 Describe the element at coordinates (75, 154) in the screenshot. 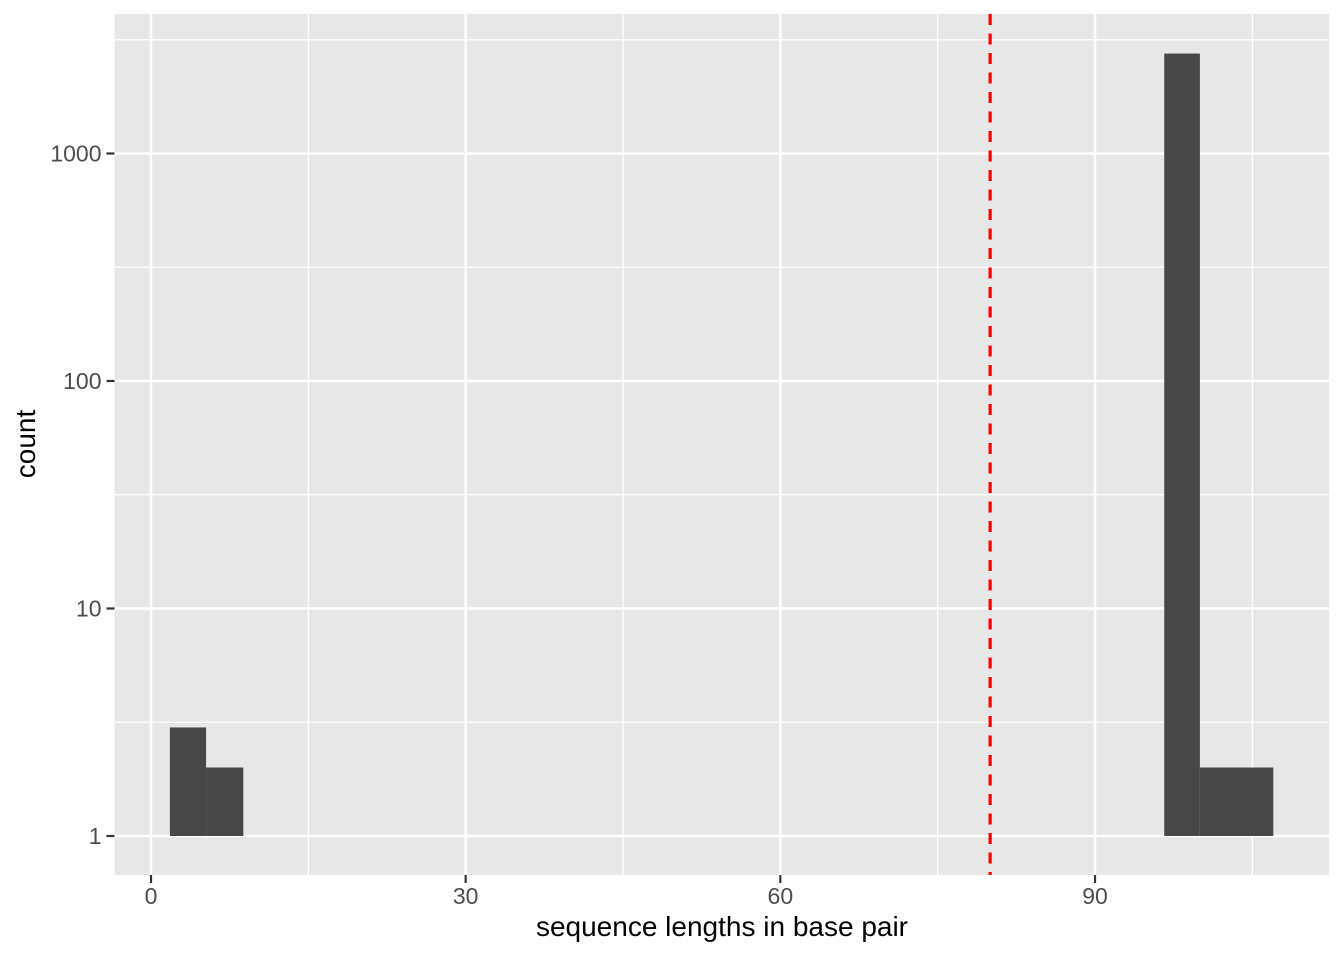

I see `y-tick-label: 1000` at that location.